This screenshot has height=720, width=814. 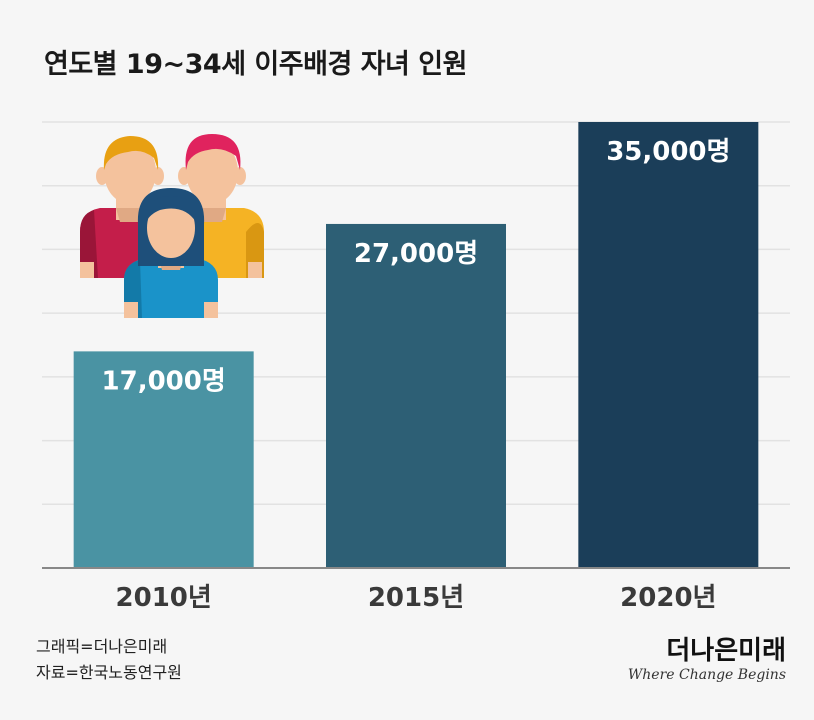 I want to click on brand-logo: 더나은미래 Where Change Begins, so click(x=707, y=660).